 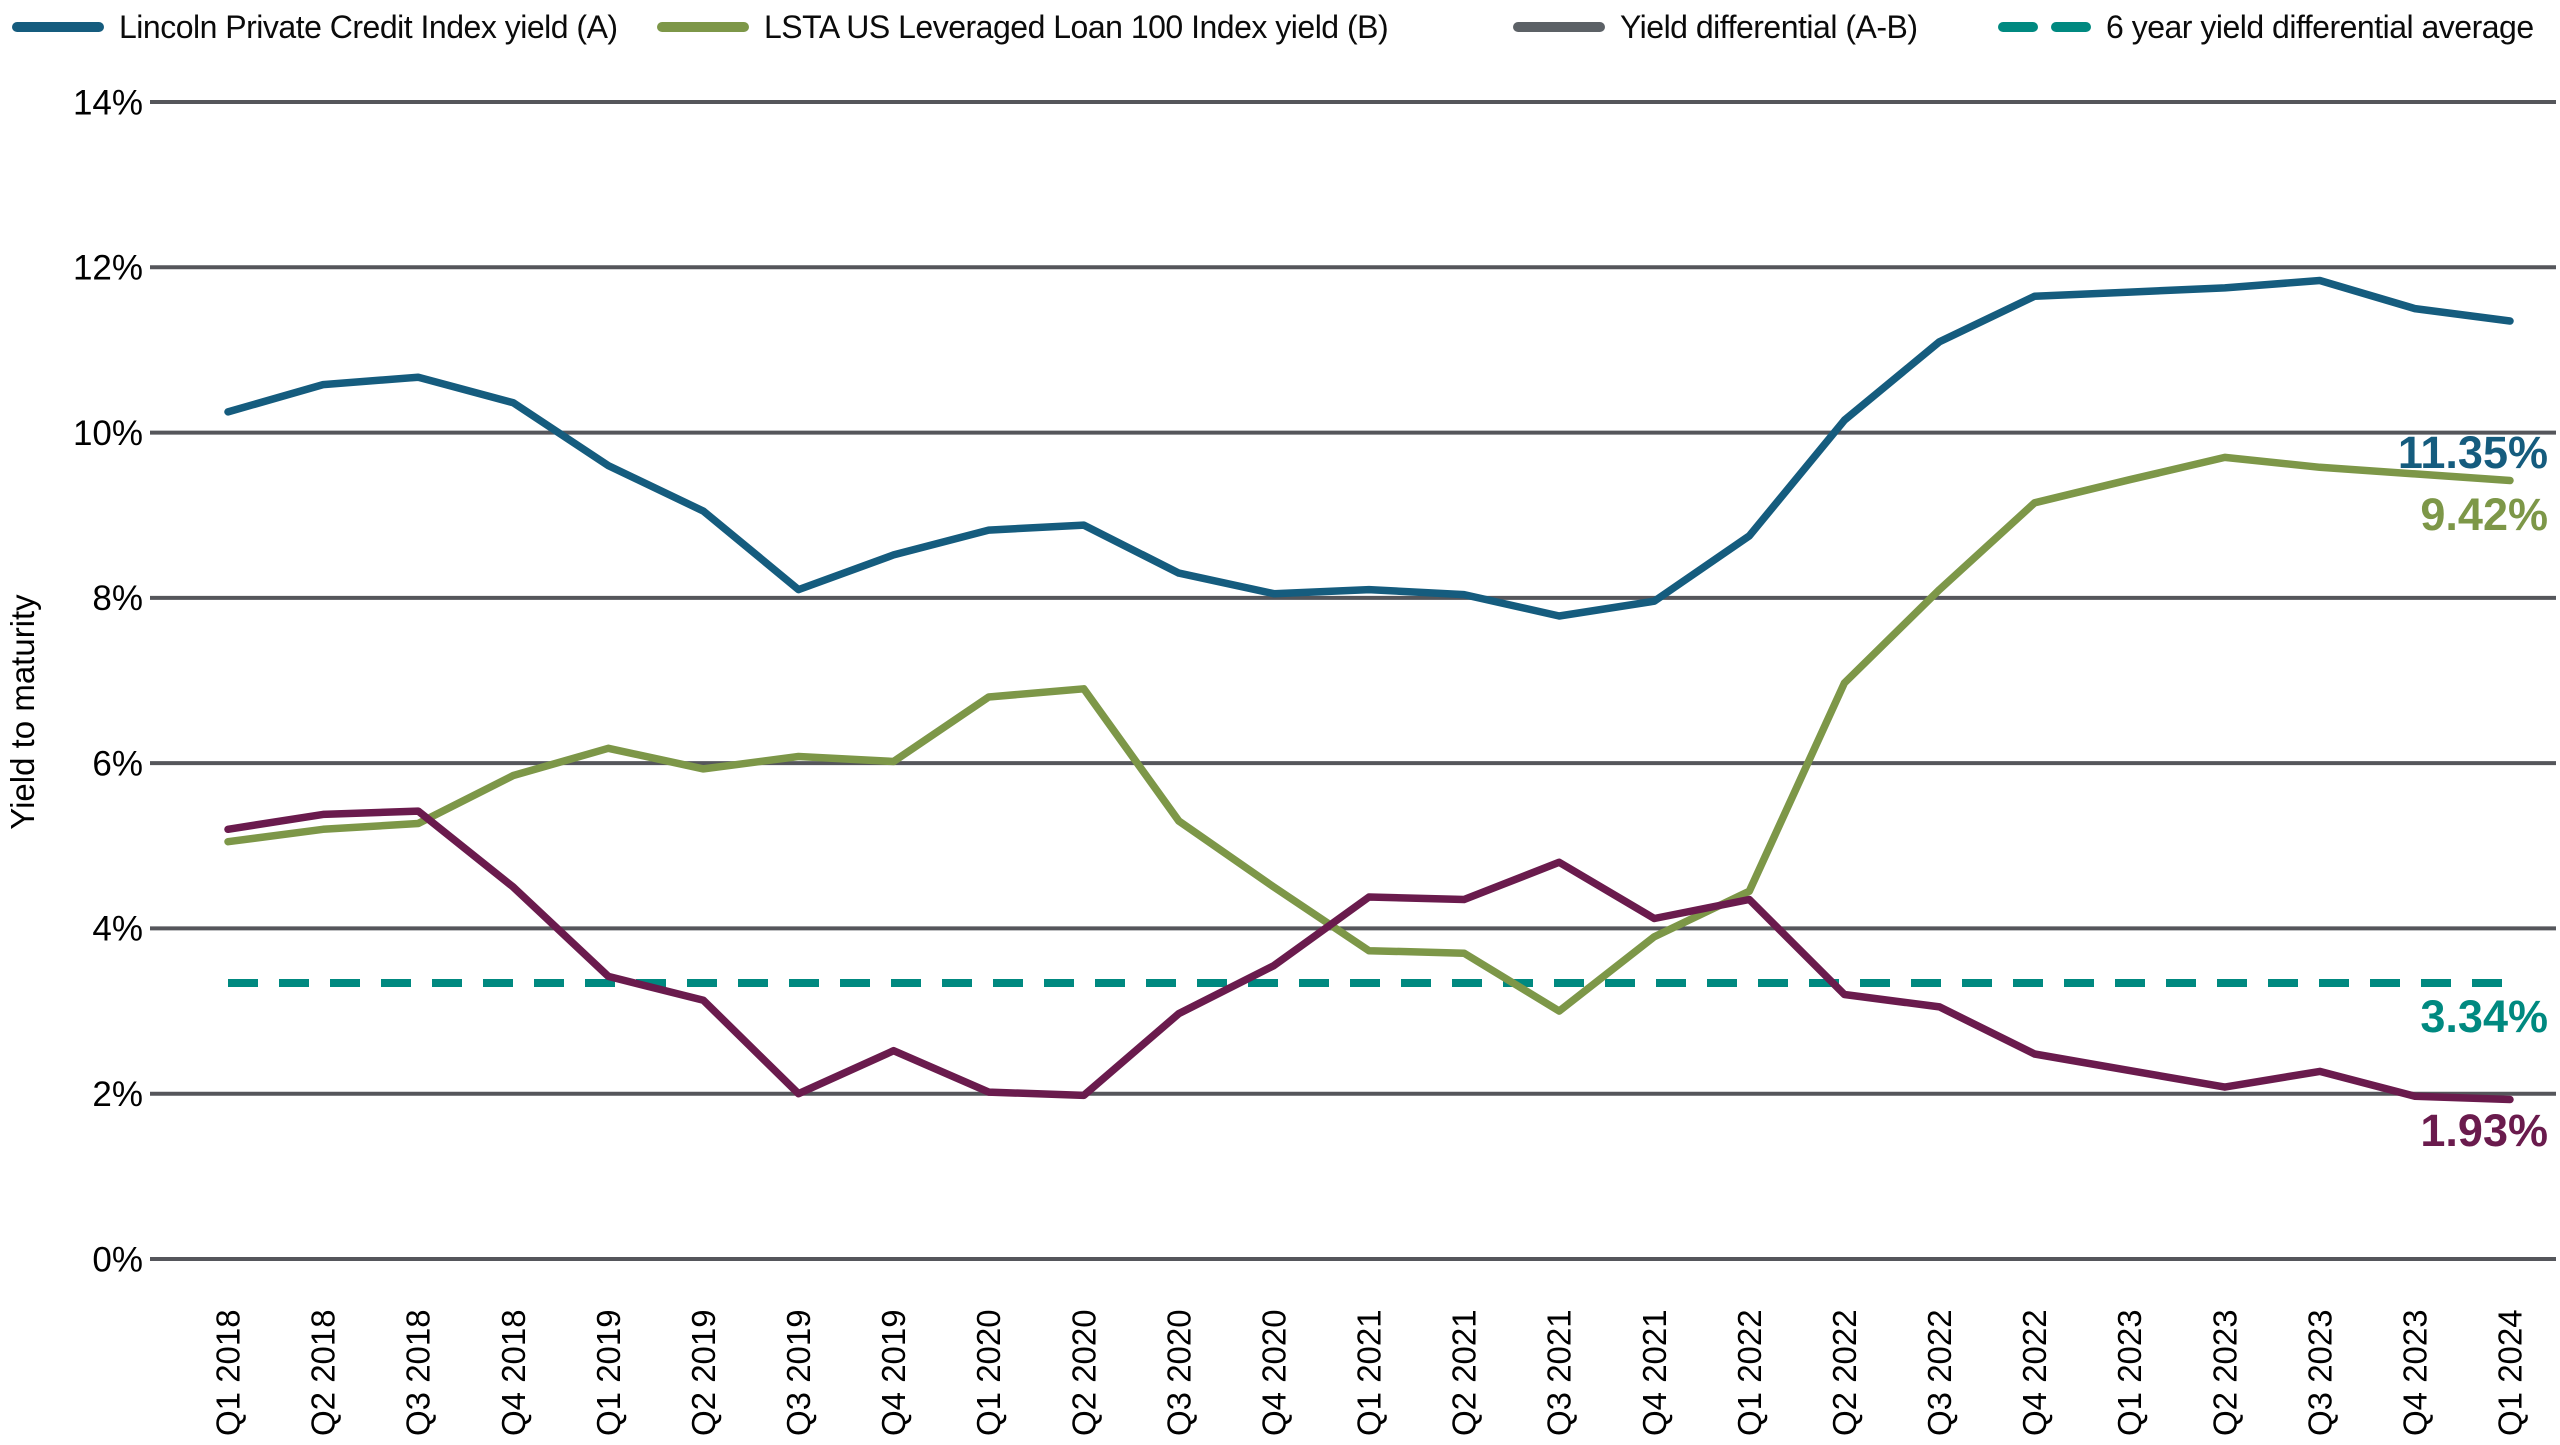 What do you see at coordinates (108, 268) in the screenshot?
I see `y-tick-label: 12%` at bounding box center [108, 268].